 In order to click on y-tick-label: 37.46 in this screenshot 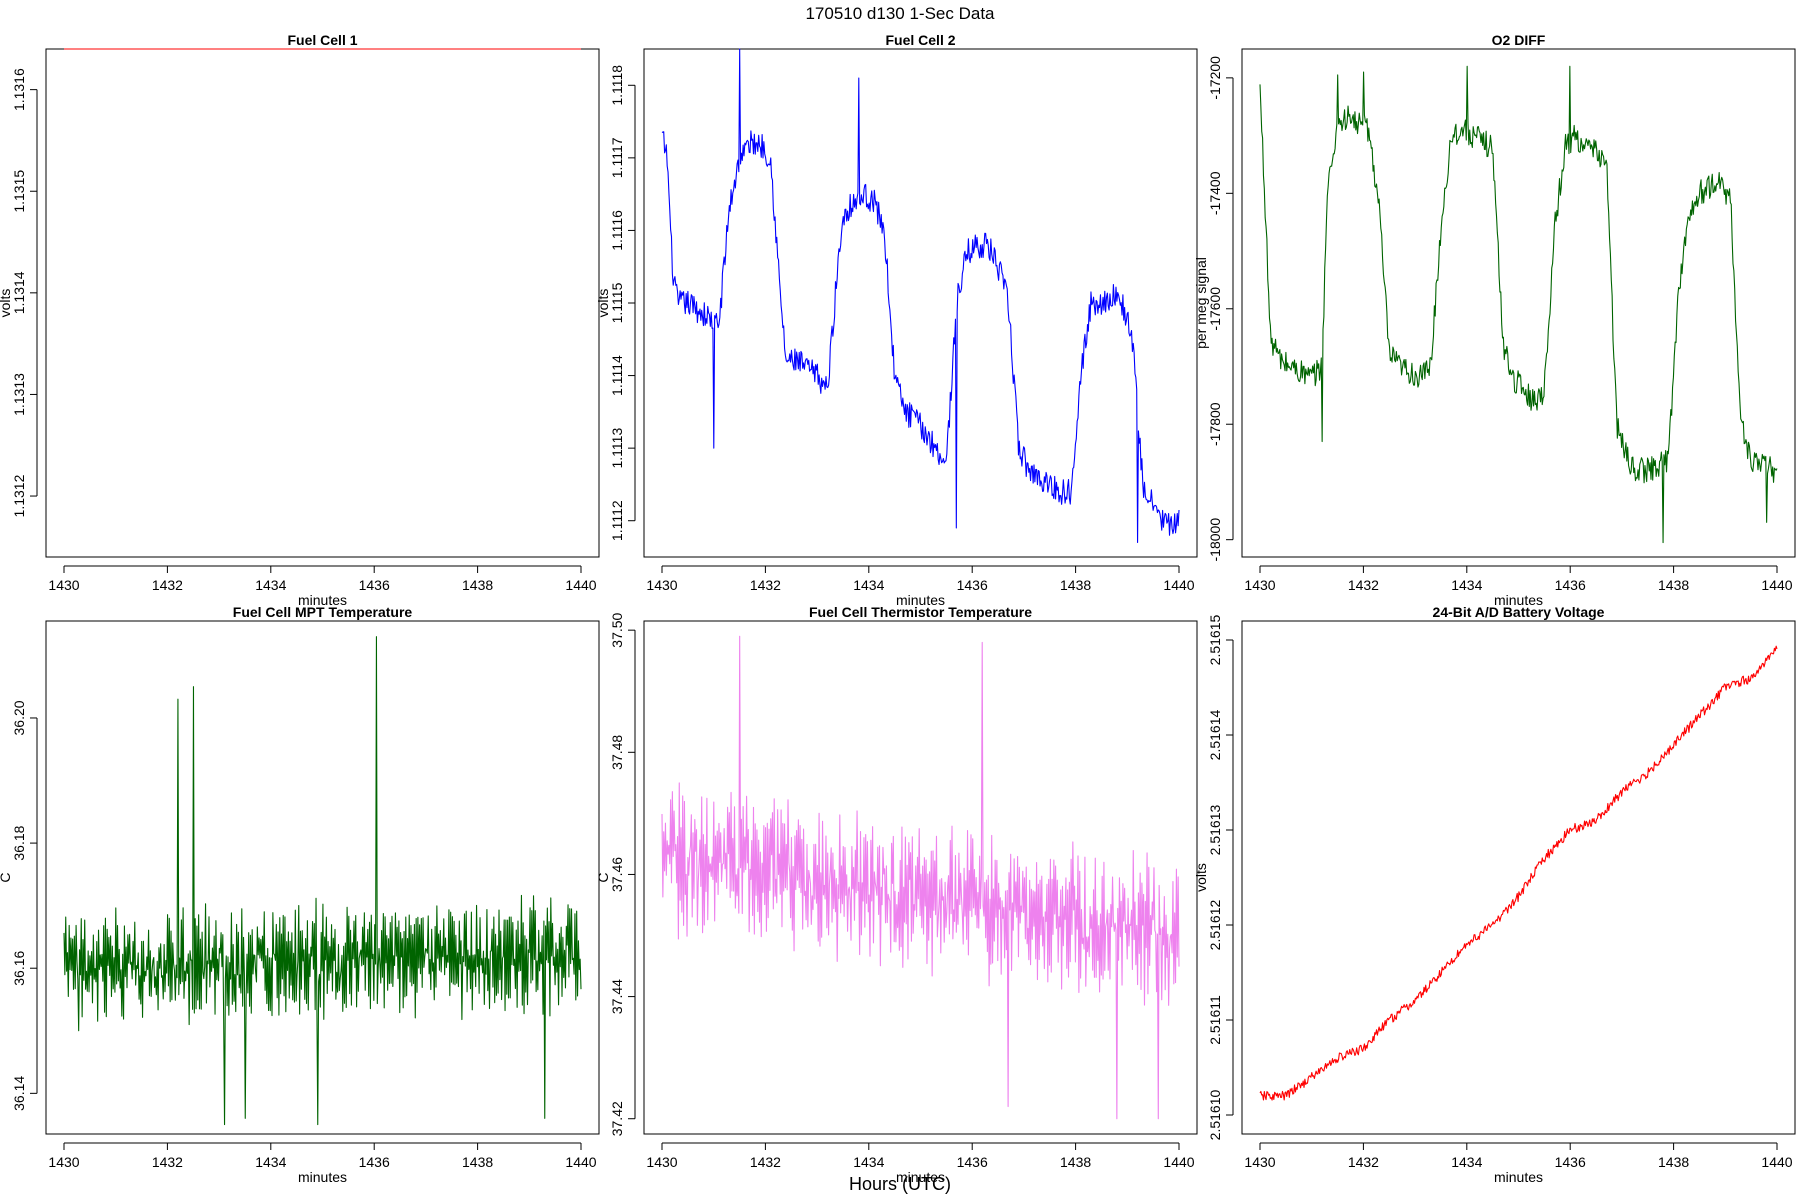, I will do `click(617, 874)`.